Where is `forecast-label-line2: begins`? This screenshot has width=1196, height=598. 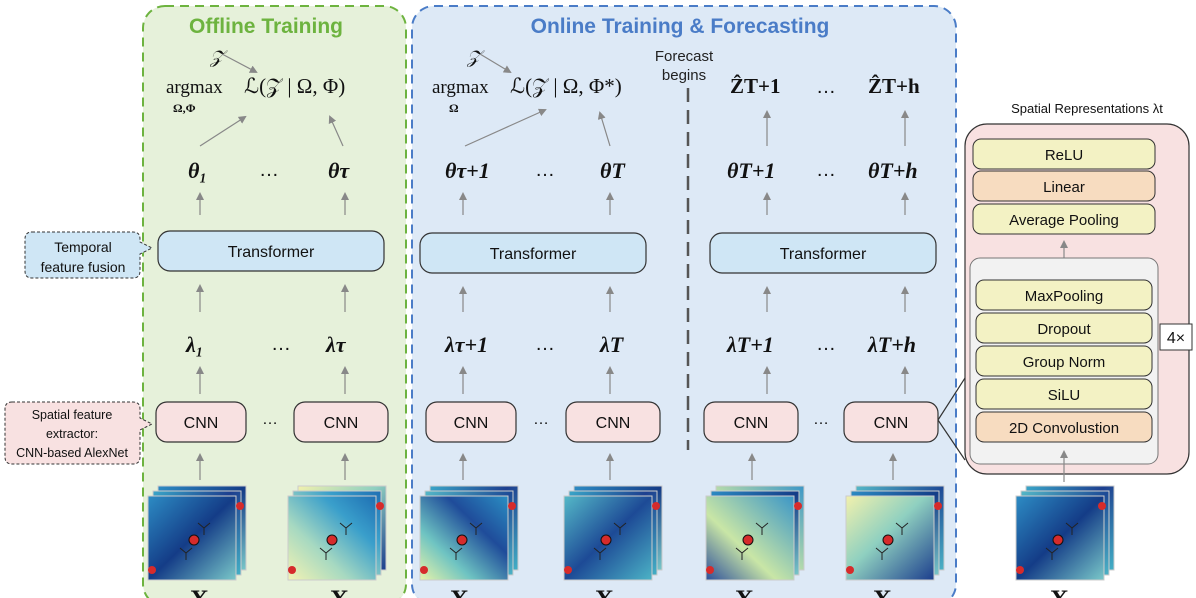 forecast-label-line2: begins is located at coordinates (684, 75).